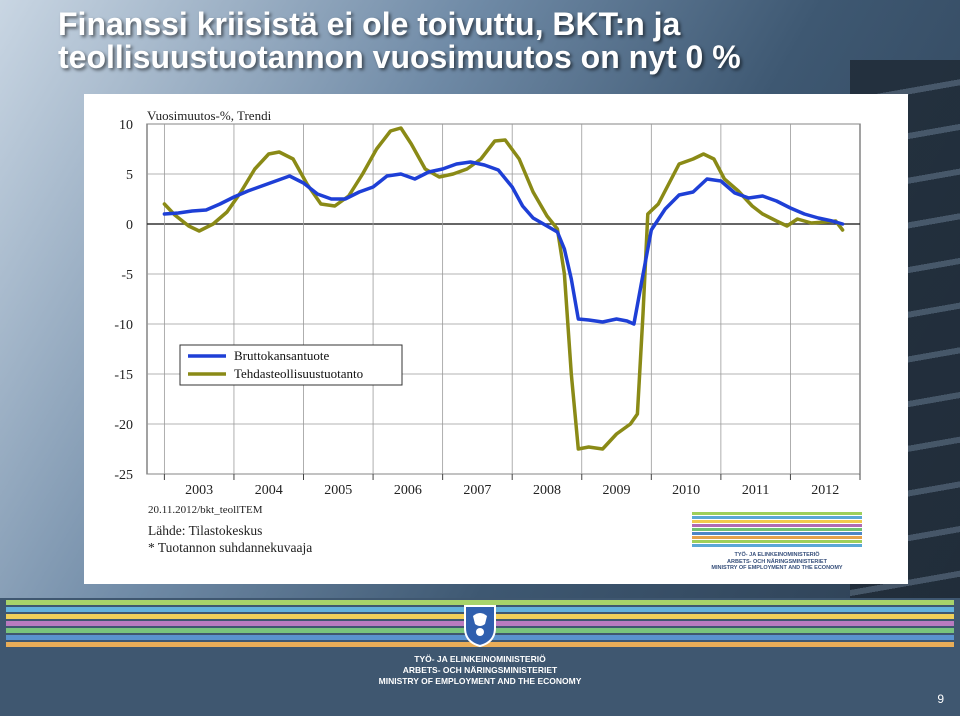 This screenshot has width=960, height=716. I want to click on logo-stripes, so click(777, 531).